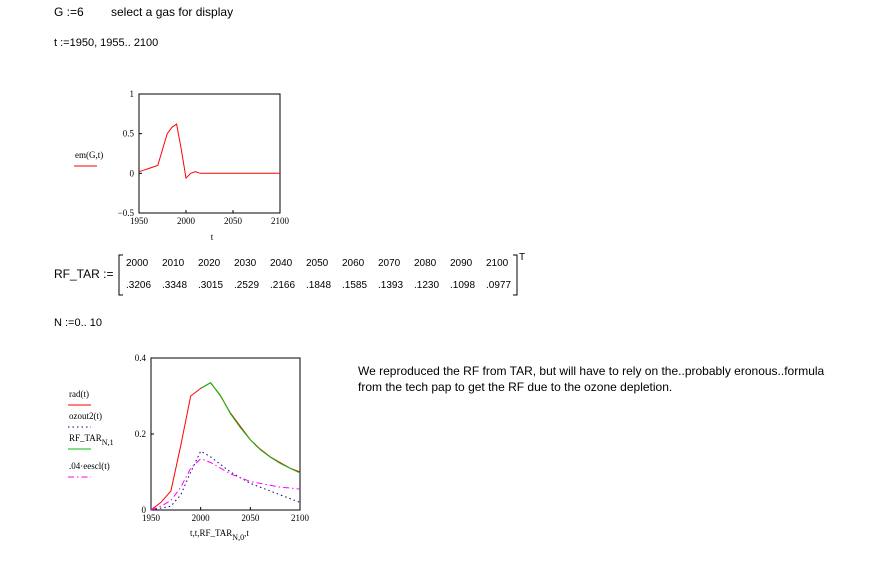 This screenshot has width=889, height=578. Describe the element at coordinates (497, 263) in the screenshot. I see `matrix-cell: 2100` at that location.